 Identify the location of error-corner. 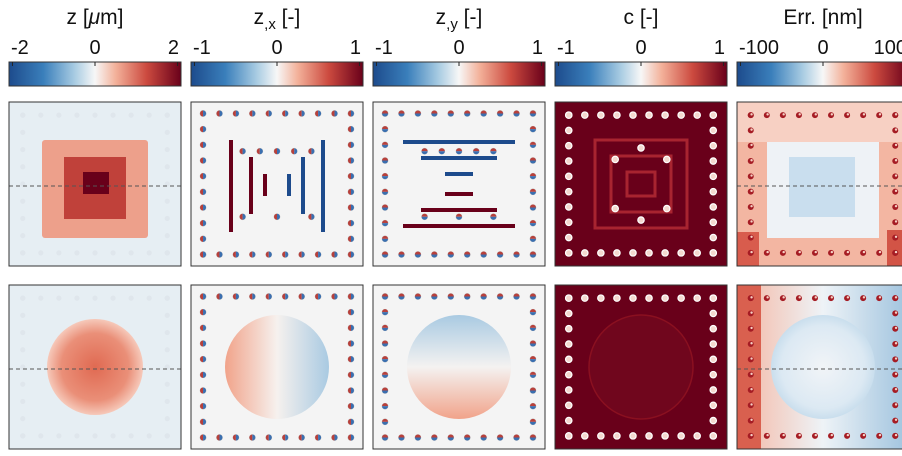
(894, 248).